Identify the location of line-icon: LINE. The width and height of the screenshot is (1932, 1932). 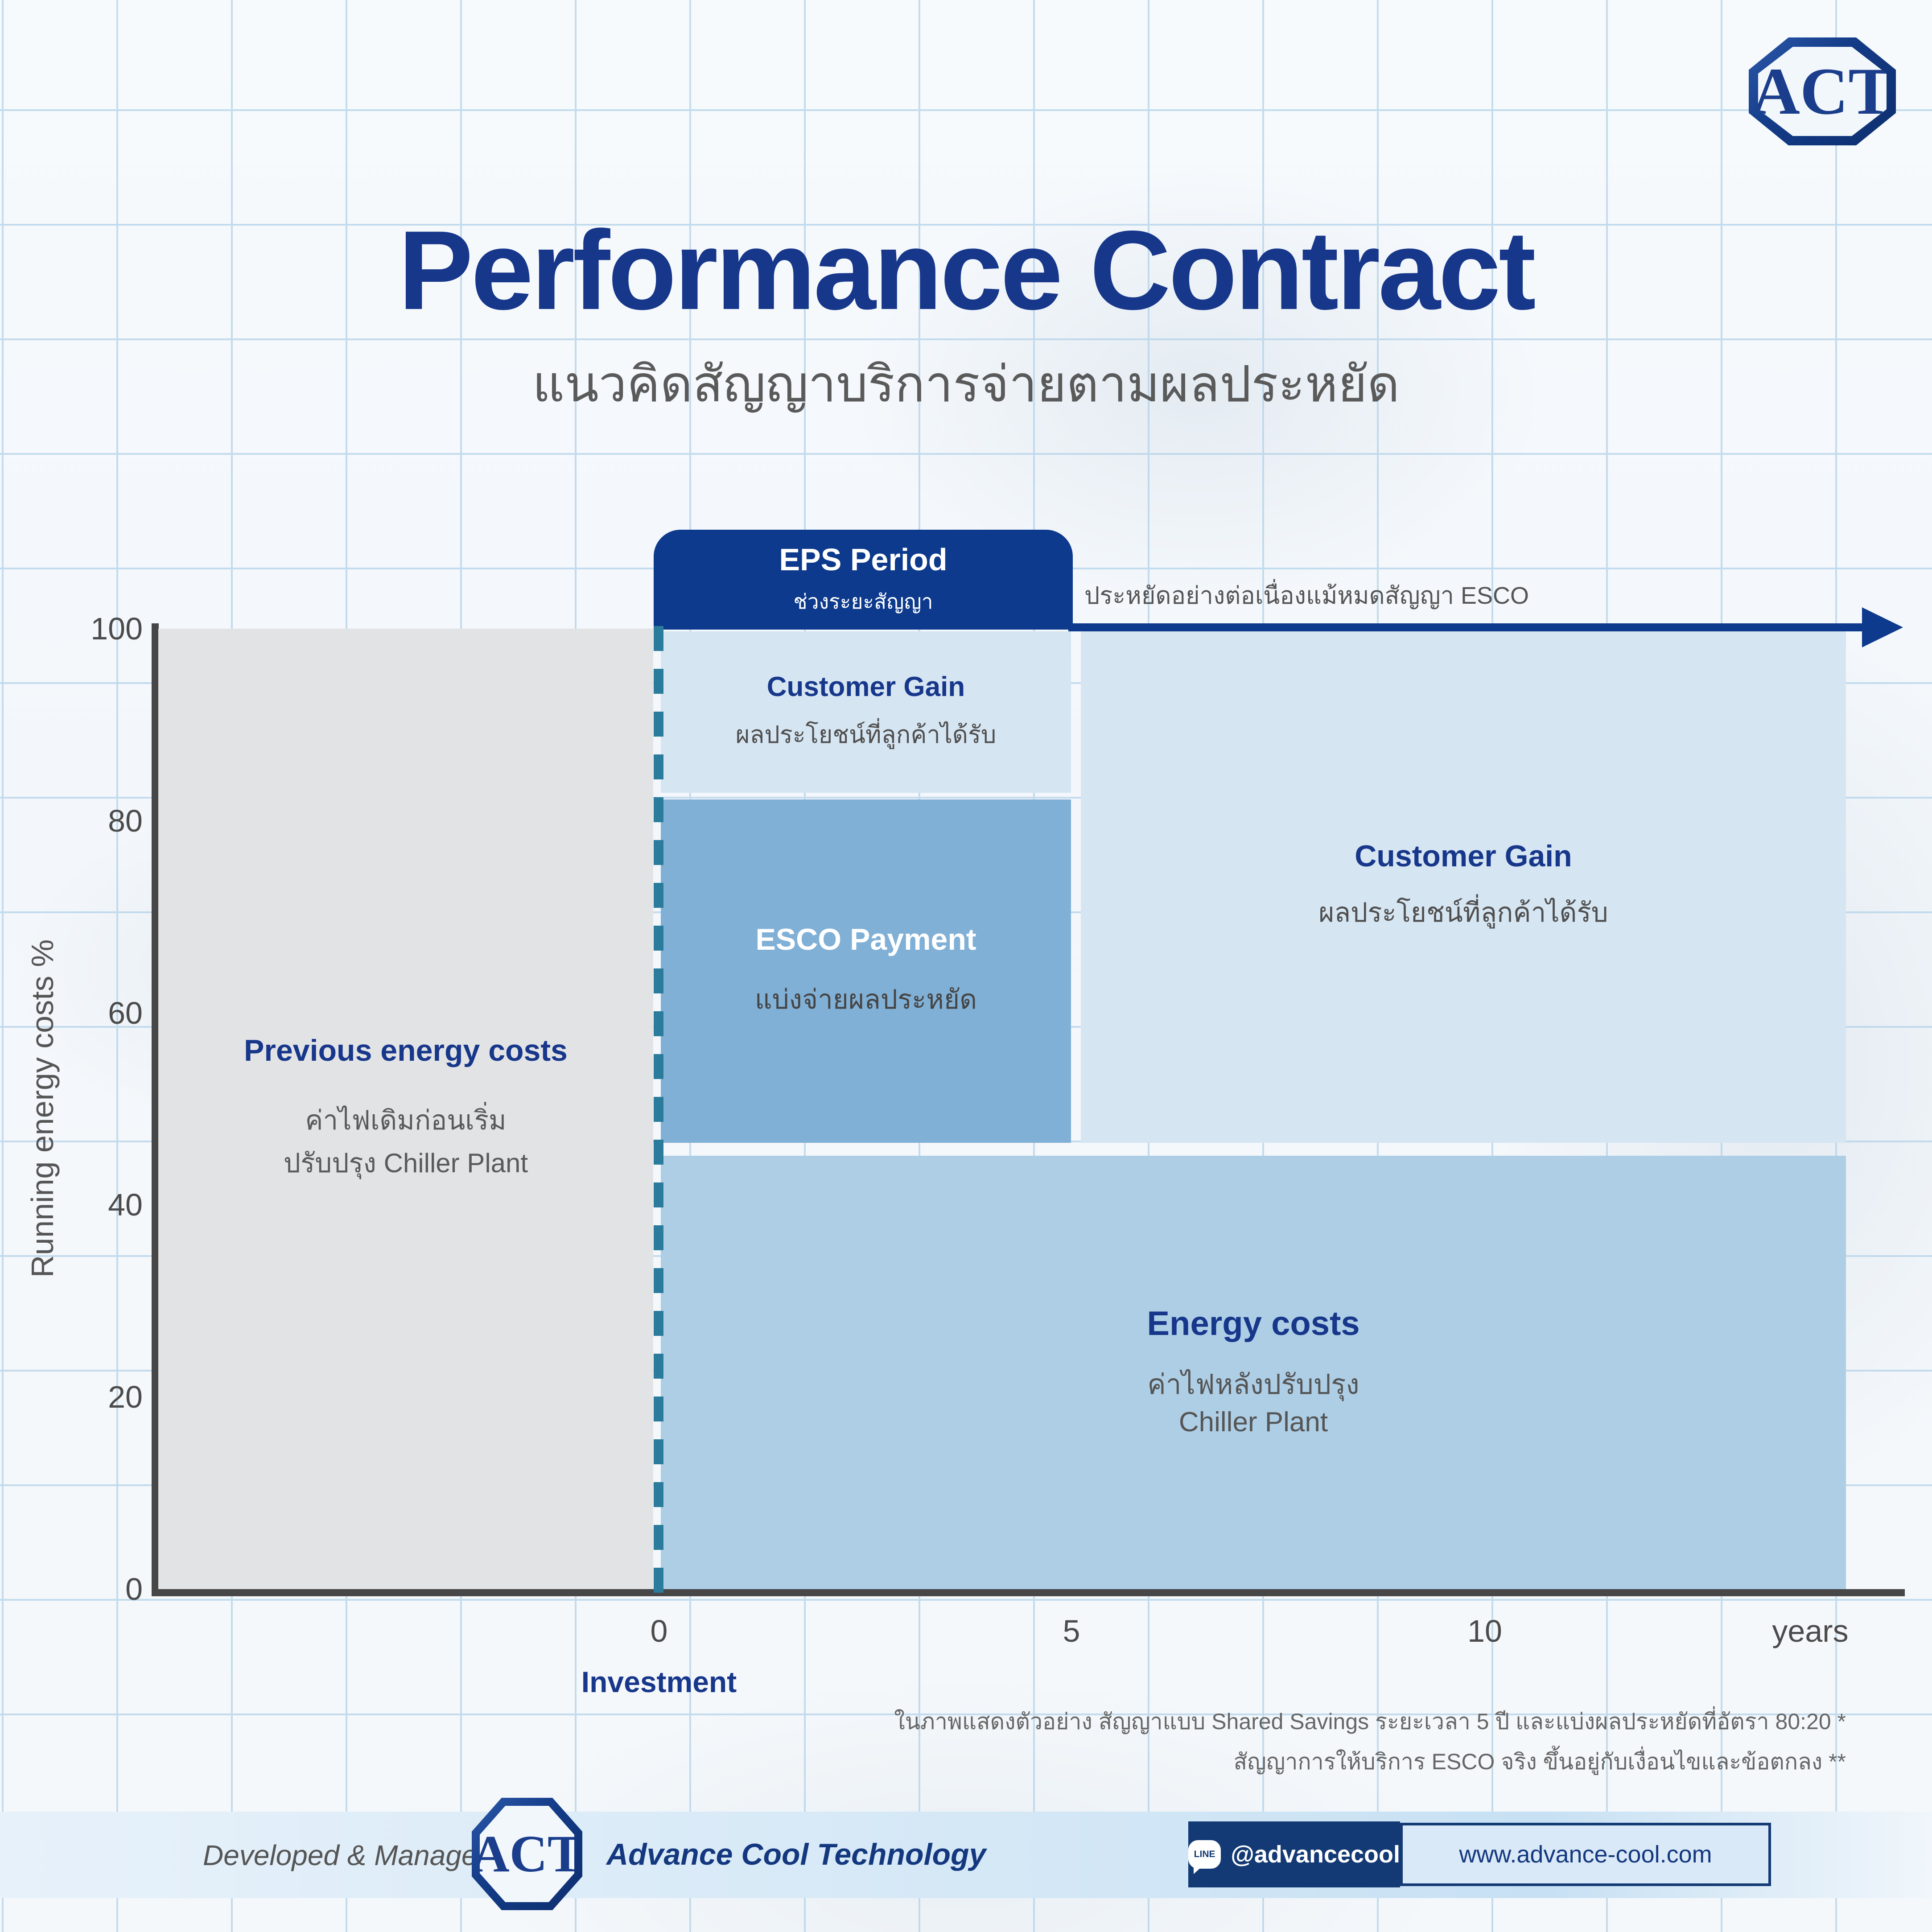
(1204, 1857).